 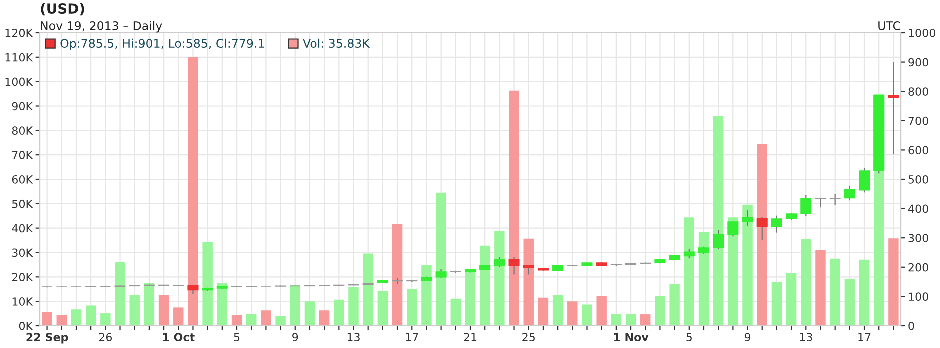 What do you see at coordinates (23, 253) in the screenshot?
I see `y-tick-label: 30K` at bounding box center [23, 253].